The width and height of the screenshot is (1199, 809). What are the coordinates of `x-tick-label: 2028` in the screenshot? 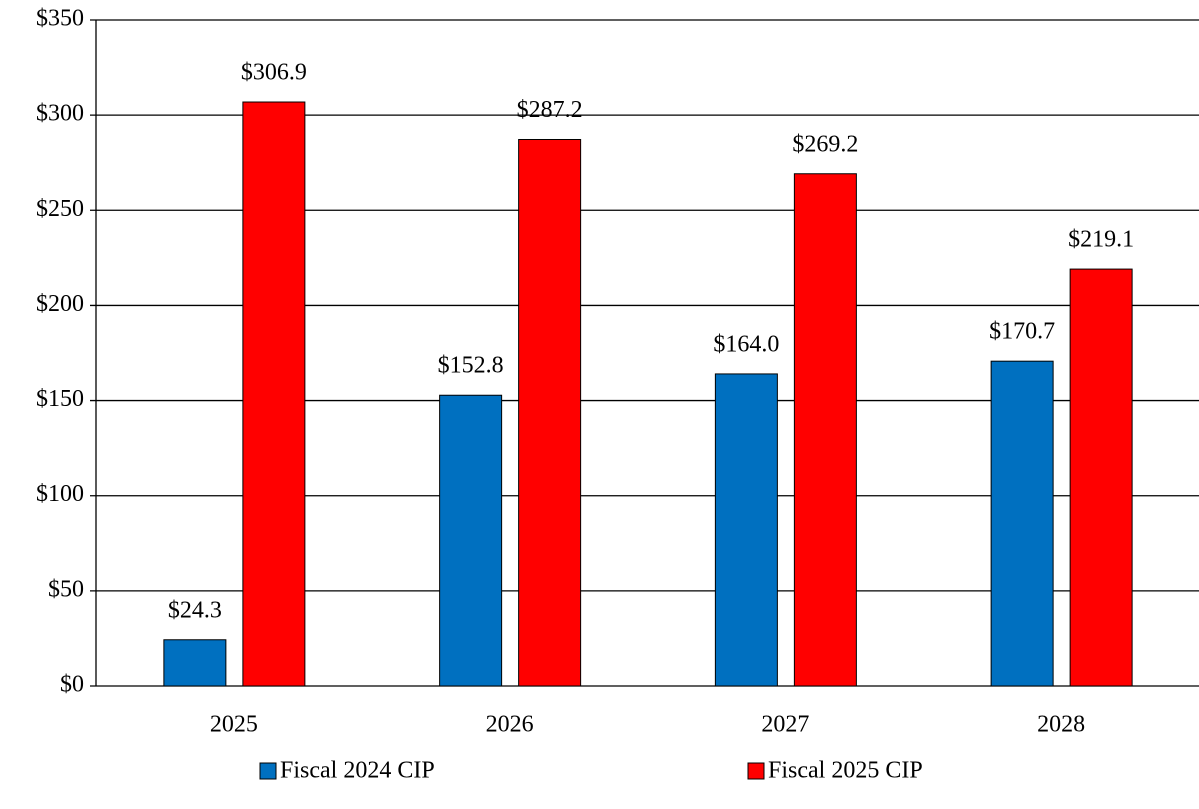 It's located at (1061, 725).